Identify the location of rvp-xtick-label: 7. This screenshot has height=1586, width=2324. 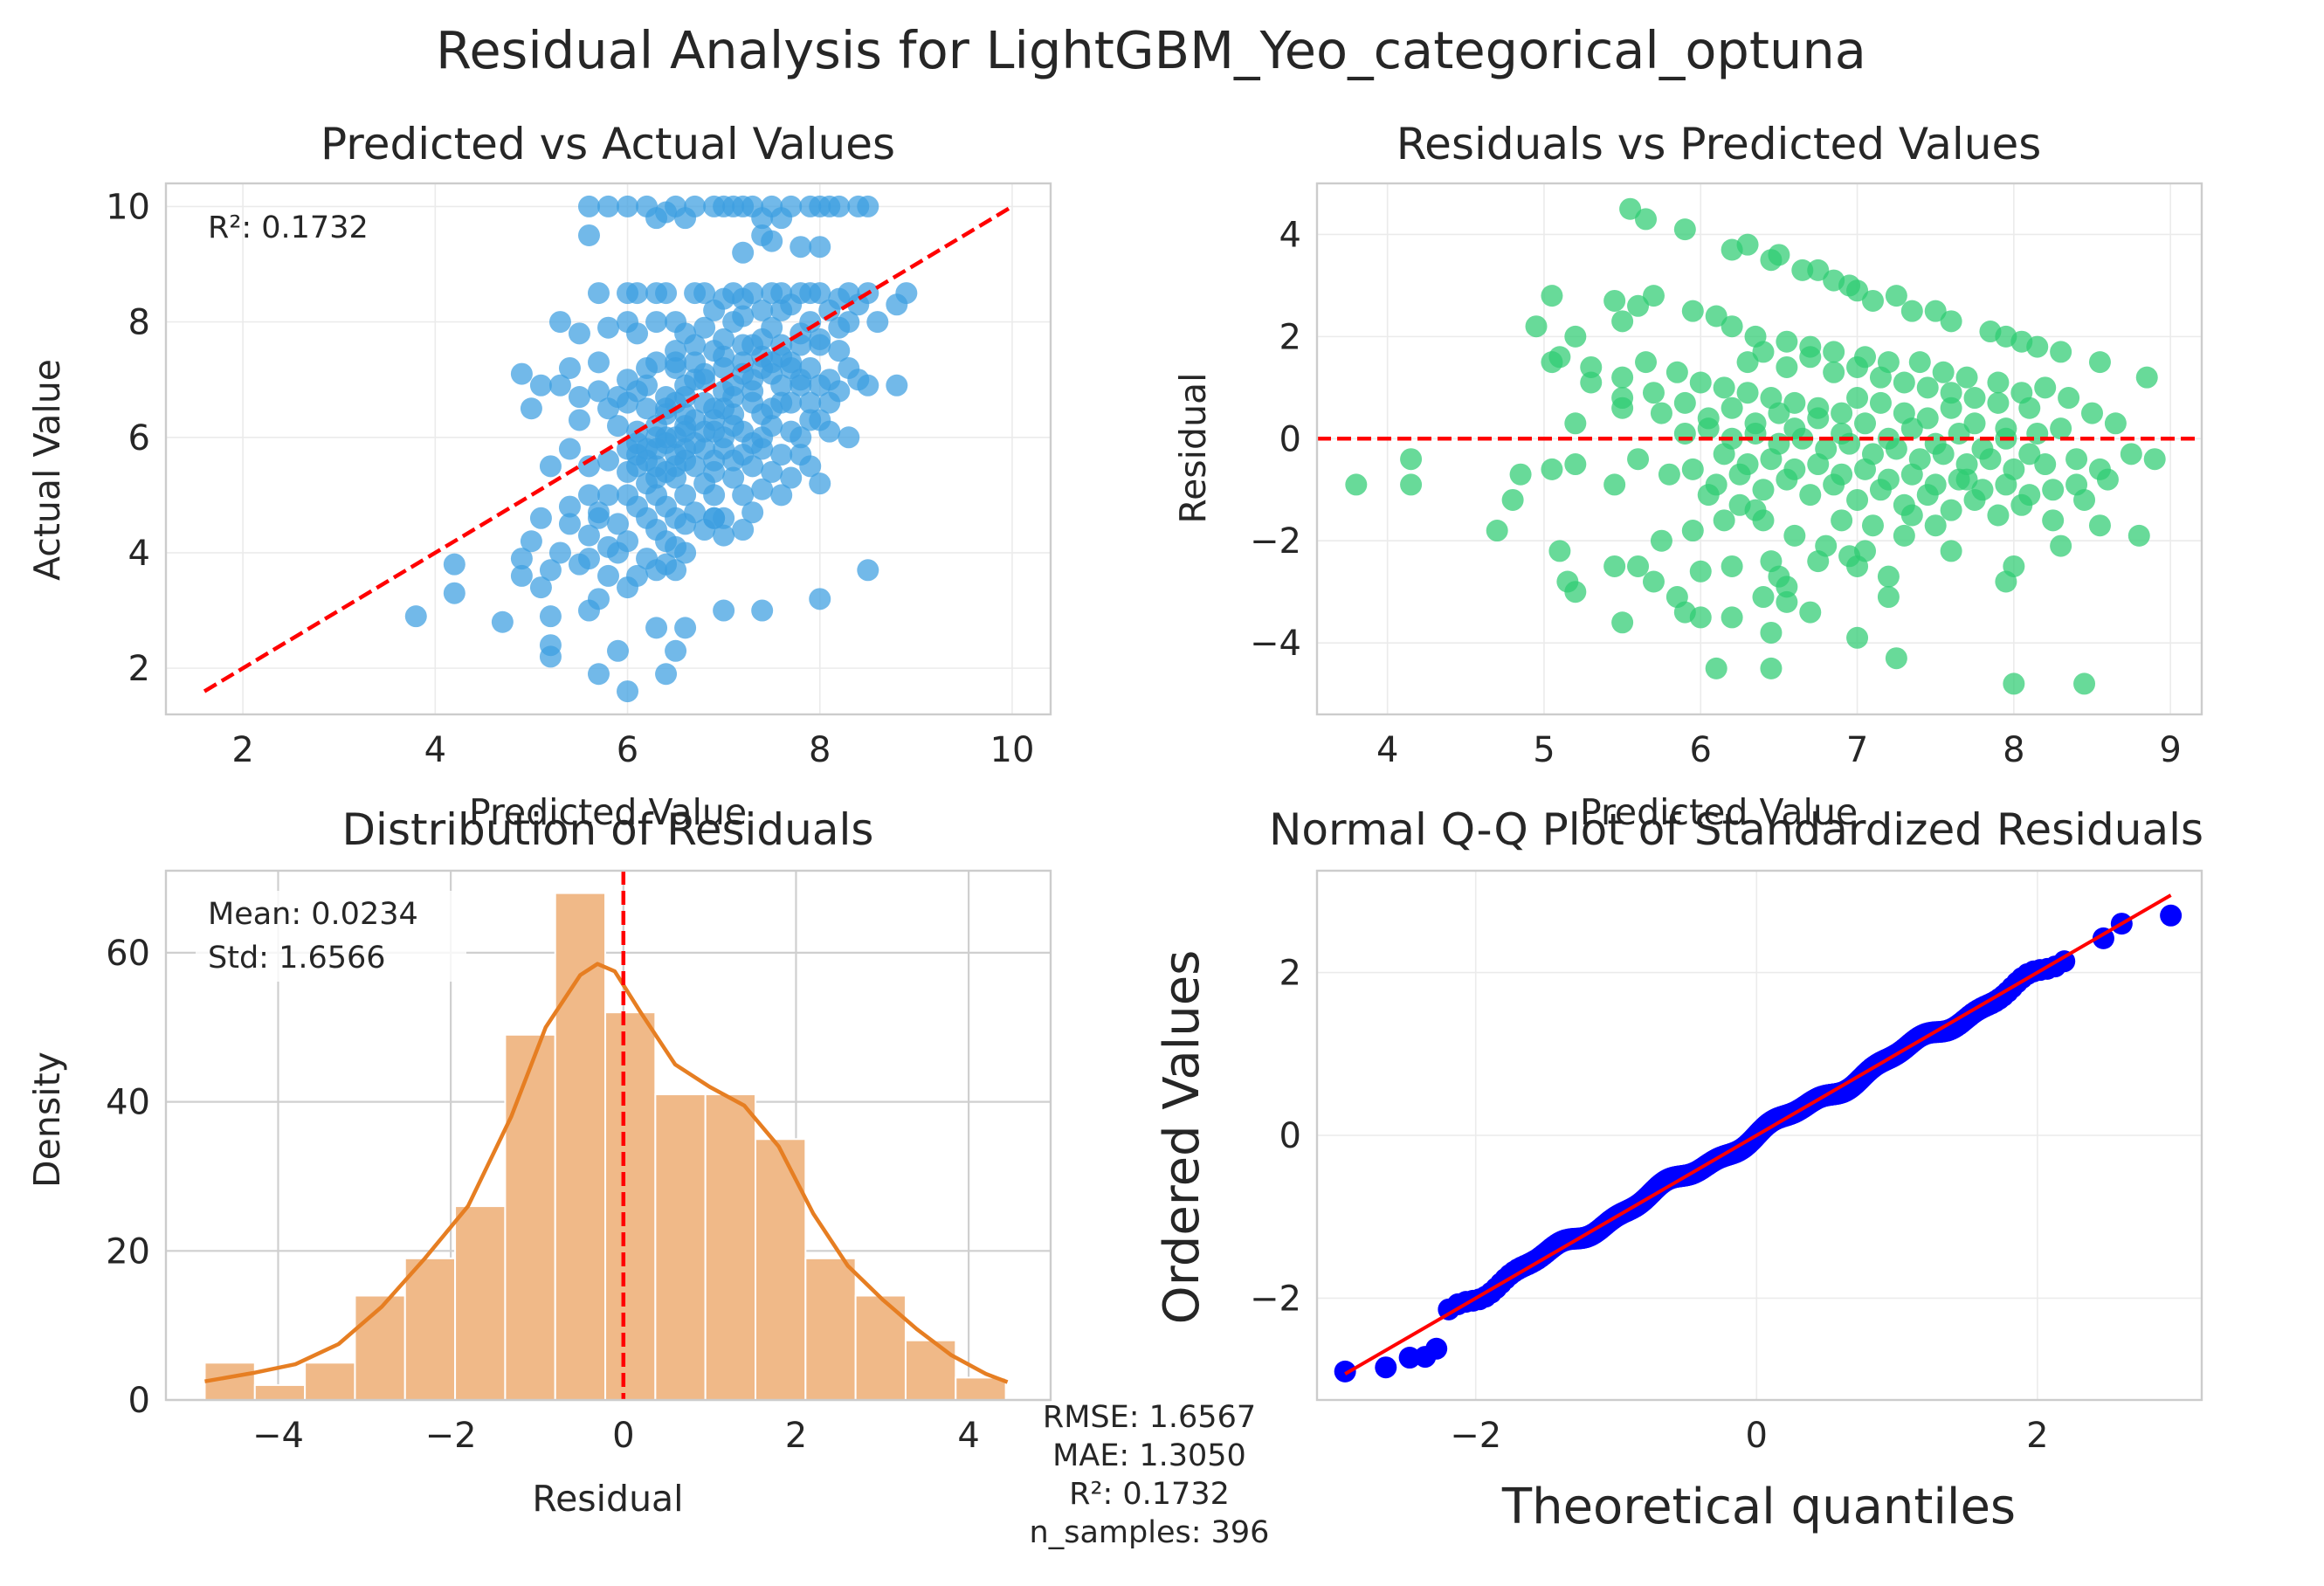
(1857, 750).